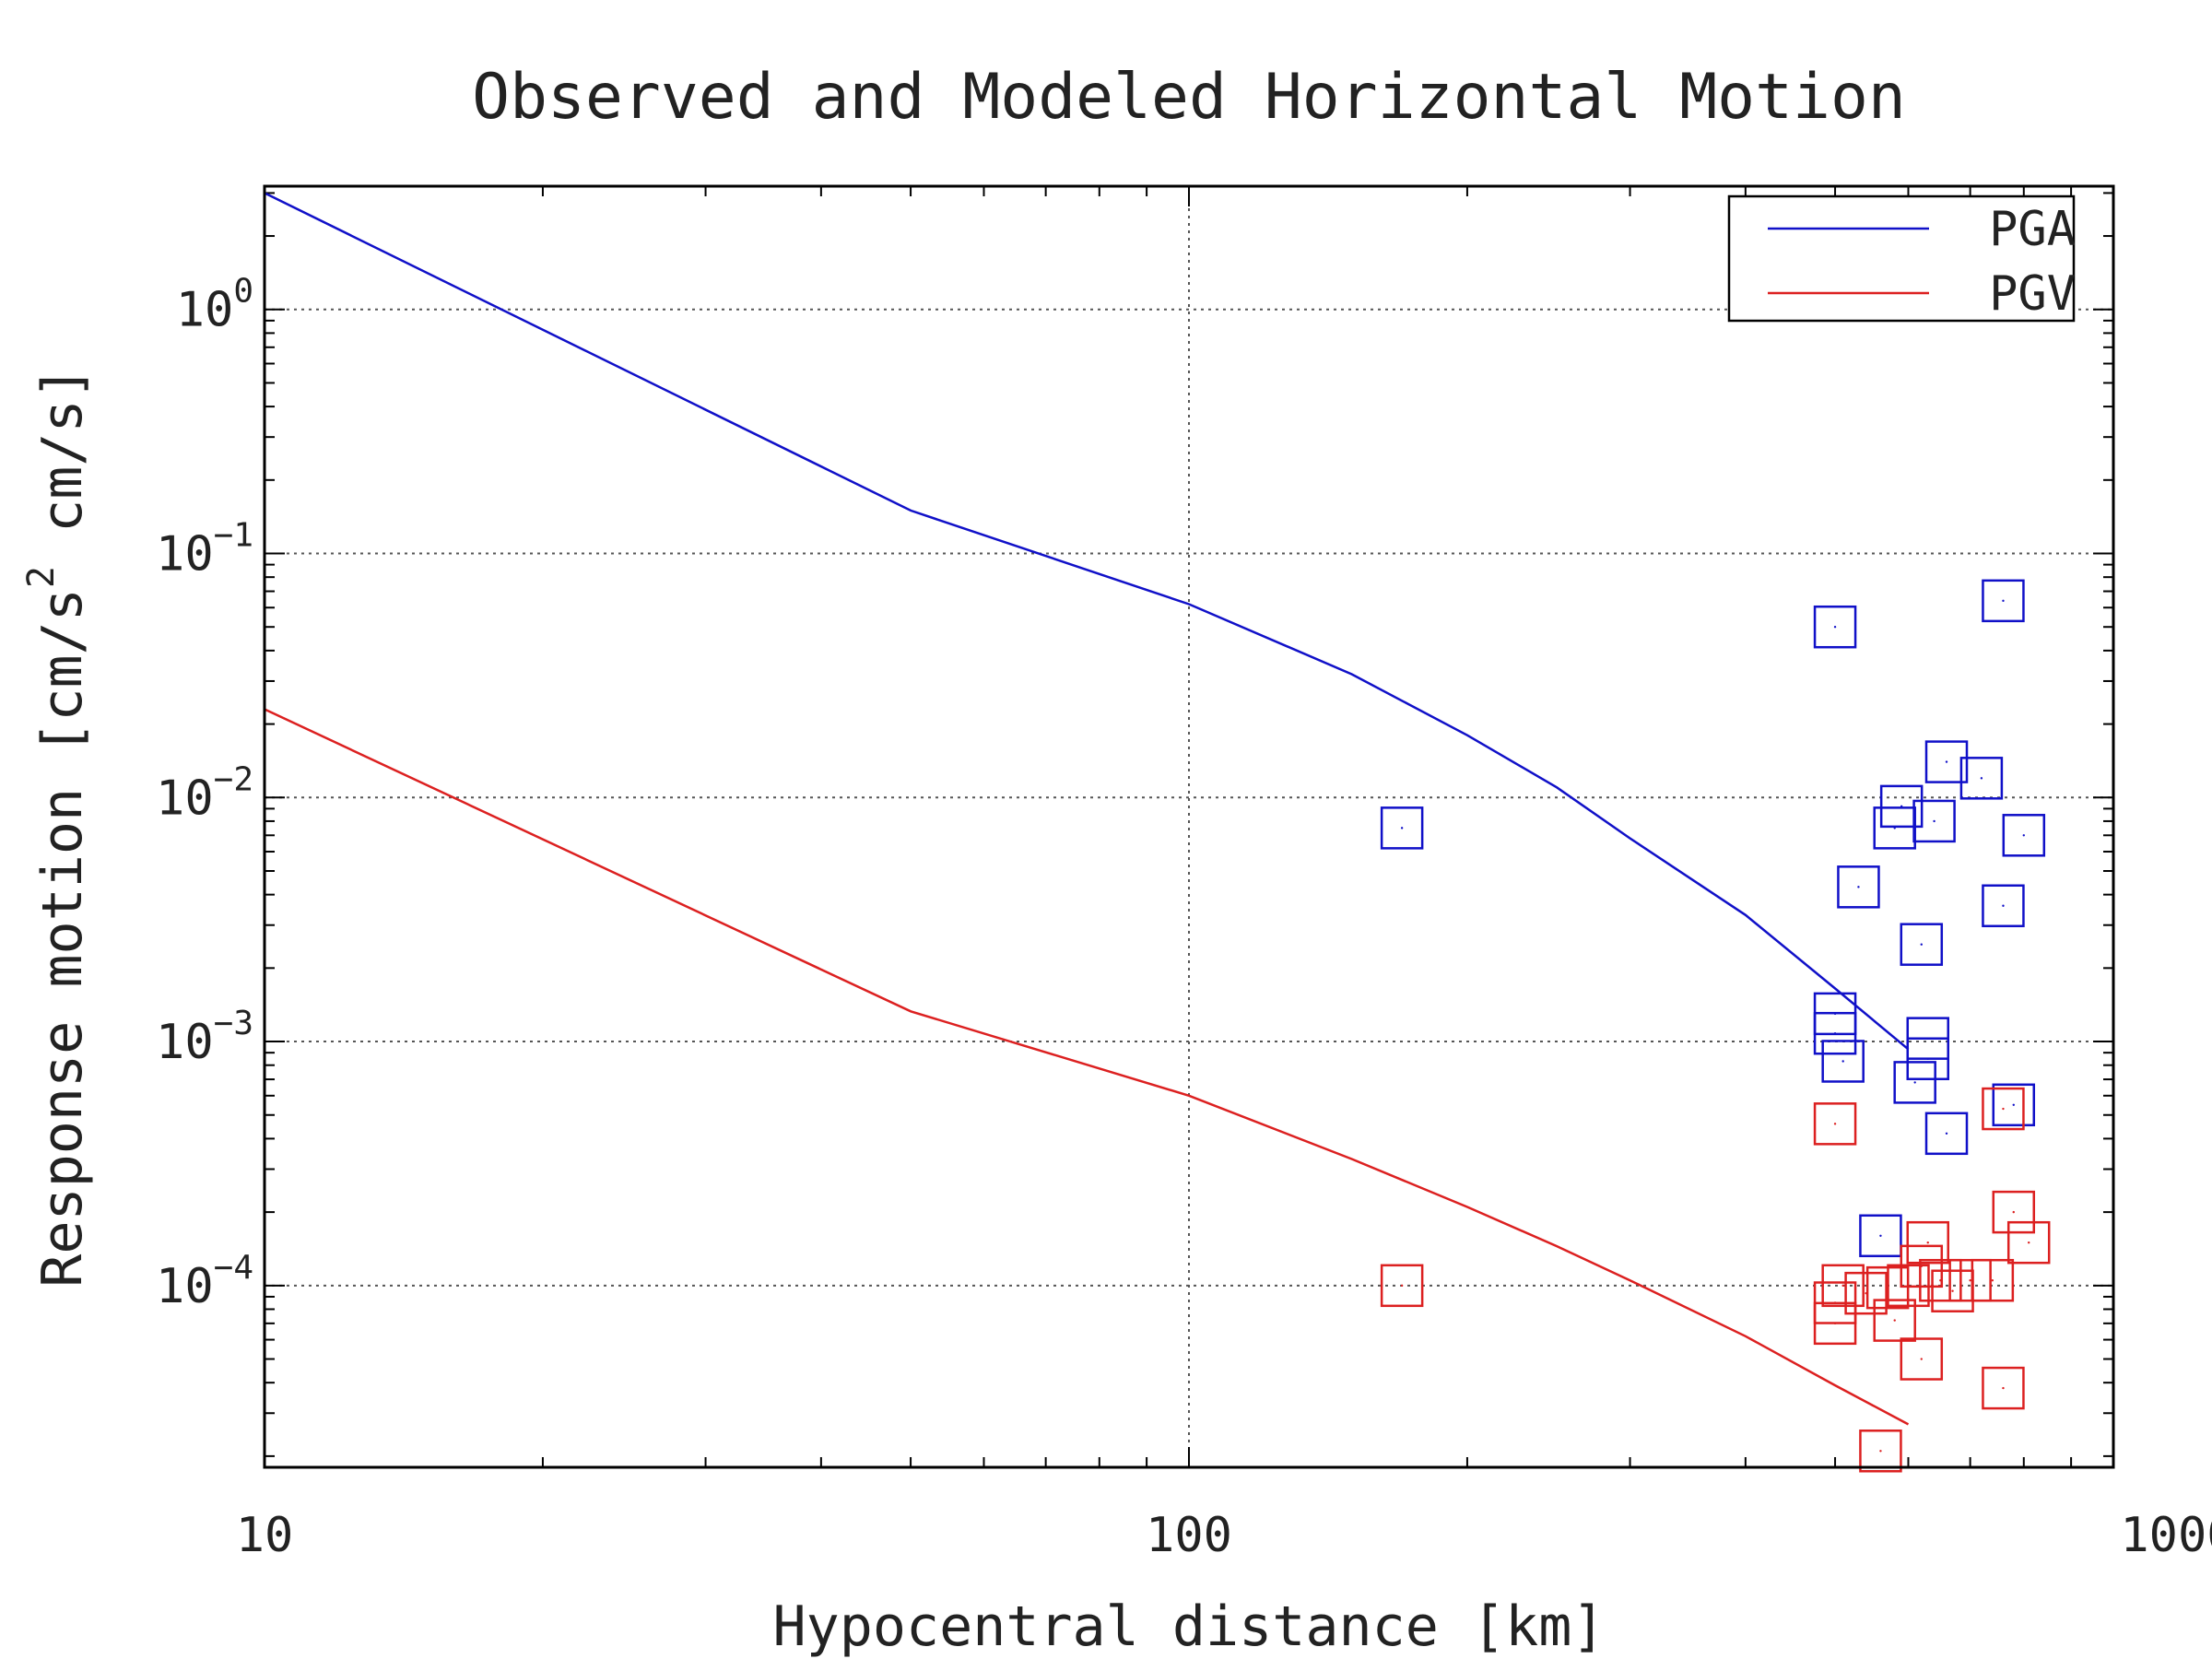  What do you see at coordinates (1189, 1535) in the screenshot?
I see `x-tick-label: 100` at bounding box center [1189, 1535].